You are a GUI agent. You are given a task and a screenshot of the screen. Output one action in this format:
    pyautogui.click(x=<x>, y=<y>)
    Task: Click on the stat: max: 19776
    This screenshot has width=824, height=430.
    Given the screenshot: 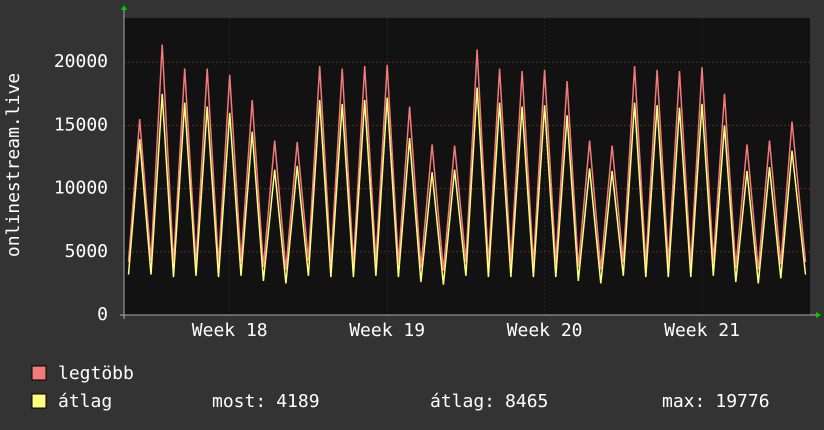 What is the action you would take?
    pyautogui.click(x=716, y=401)
    